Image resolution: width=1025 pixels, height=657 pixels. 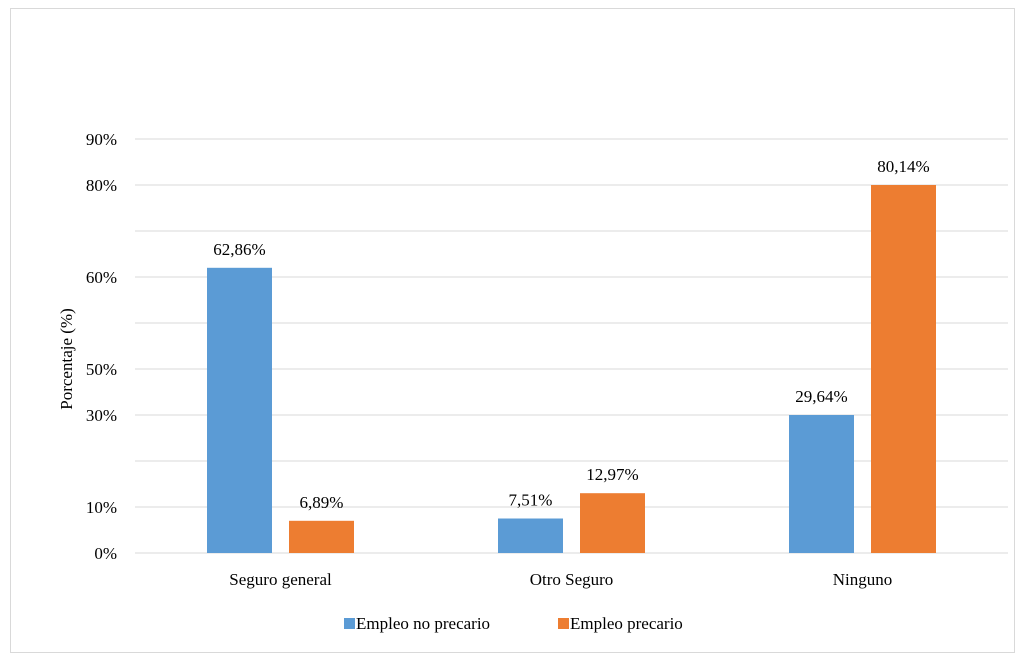 I want to click on data-label: 12,97%, so click(x=612, y=474).